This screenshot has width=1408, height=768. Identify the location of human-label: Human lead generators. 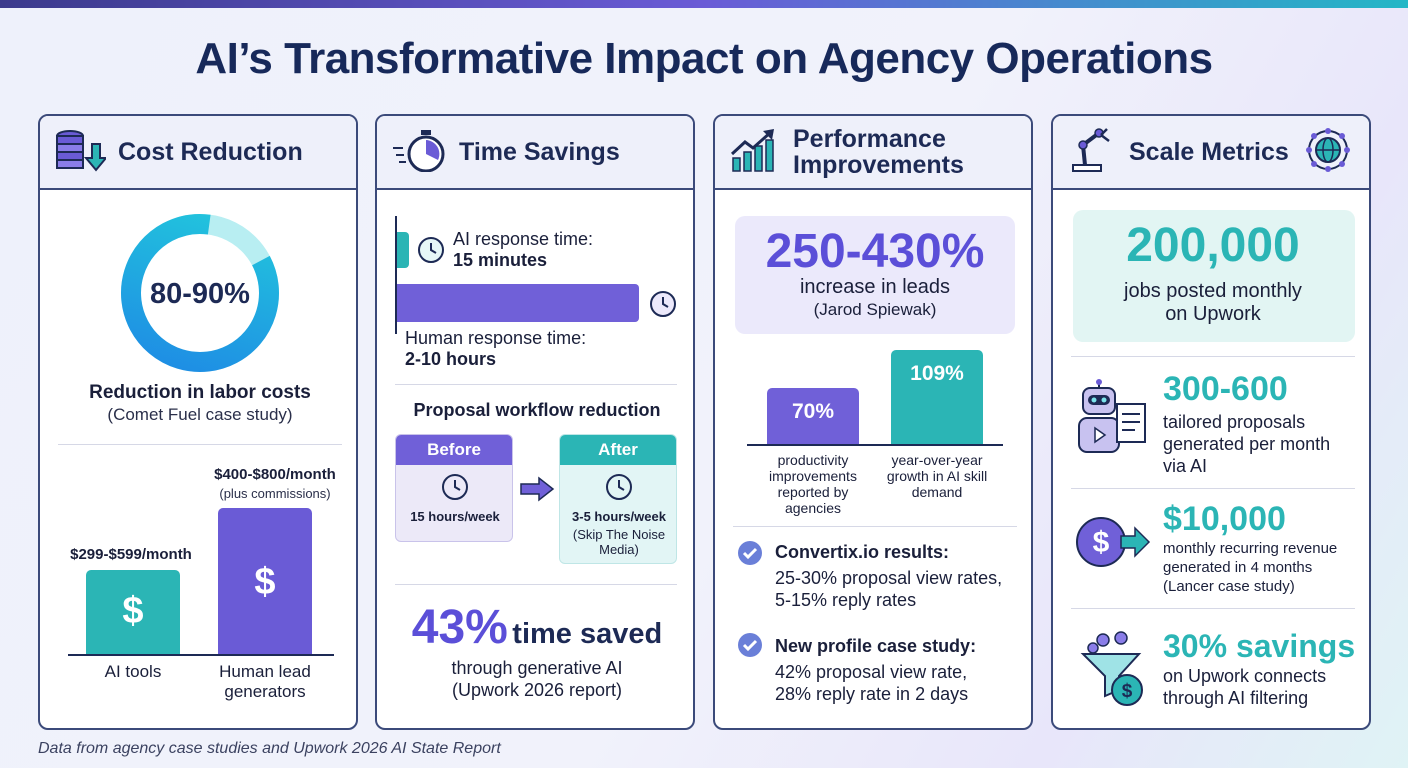
(265, 681).